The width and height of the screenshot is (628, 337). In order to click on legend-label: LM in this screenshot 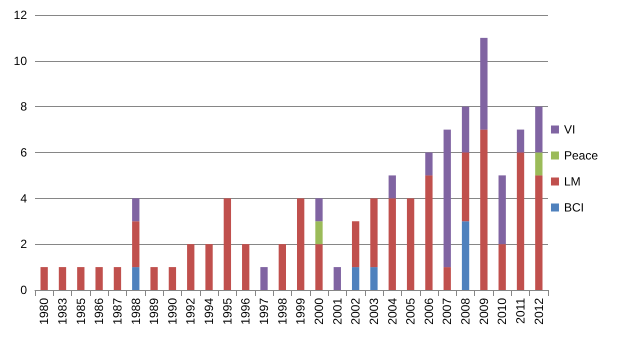, I will do `click(572, 181)`.